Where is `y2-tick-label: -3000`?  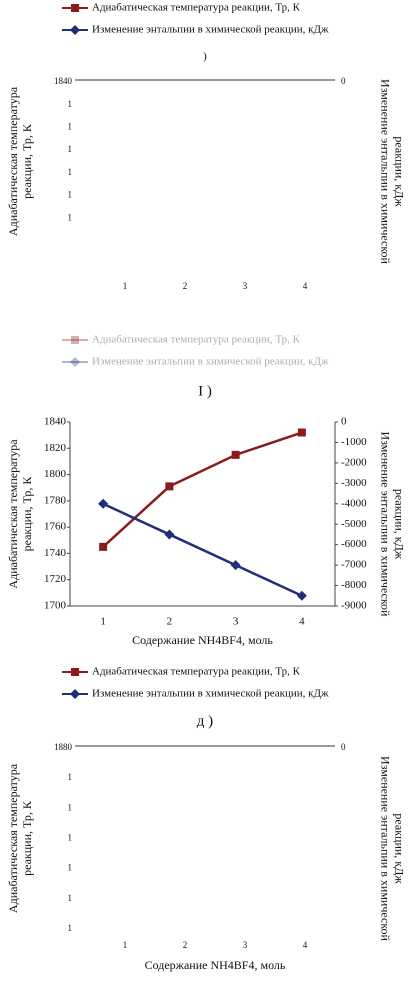
y2-tick-label: -3000 is located at coordinates (354, 483).